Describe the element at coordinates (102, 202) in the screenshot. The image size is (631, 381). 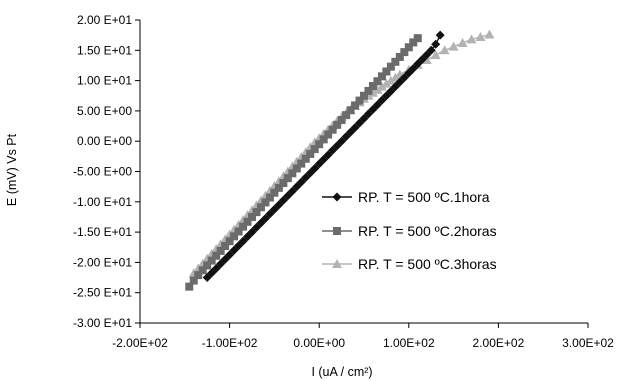
I see `y-tick-label: -1.00 E+01` at that location.